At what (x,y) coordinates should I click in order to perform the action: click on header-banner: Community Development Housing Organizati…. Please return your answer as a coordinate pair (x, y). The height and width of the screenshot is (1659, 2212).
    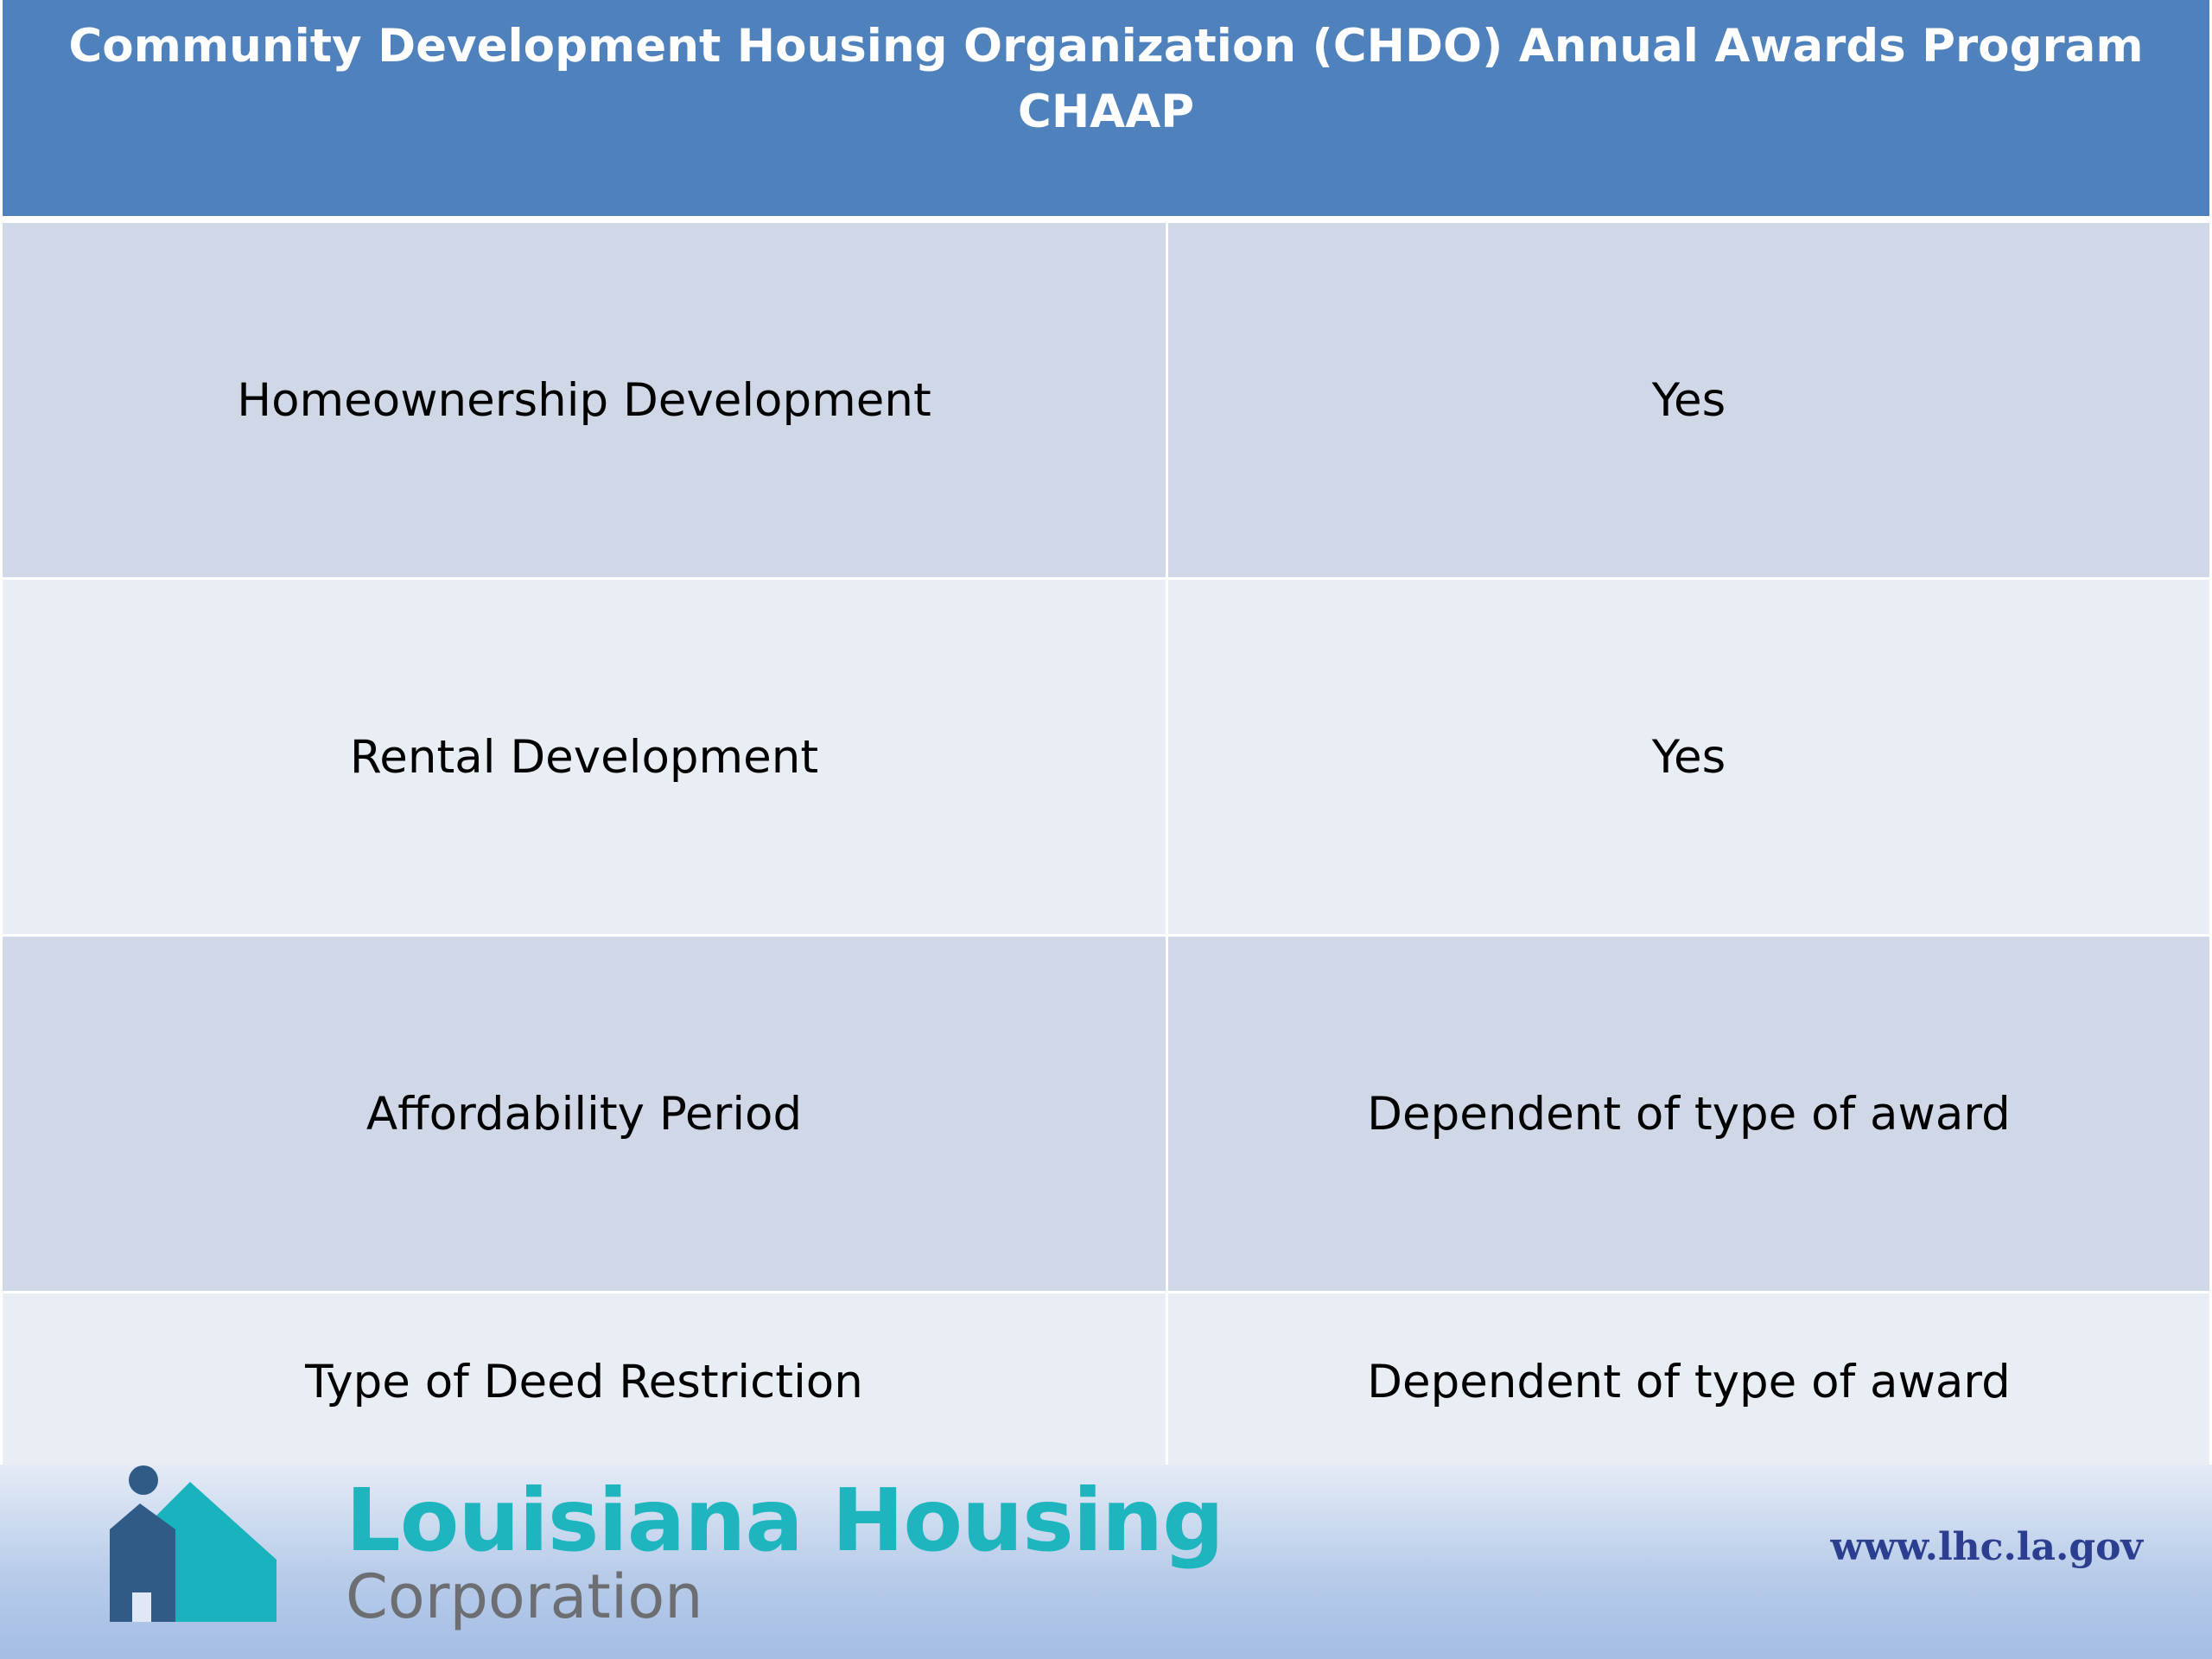
    Looking at the image, I should click on (1106, 108).